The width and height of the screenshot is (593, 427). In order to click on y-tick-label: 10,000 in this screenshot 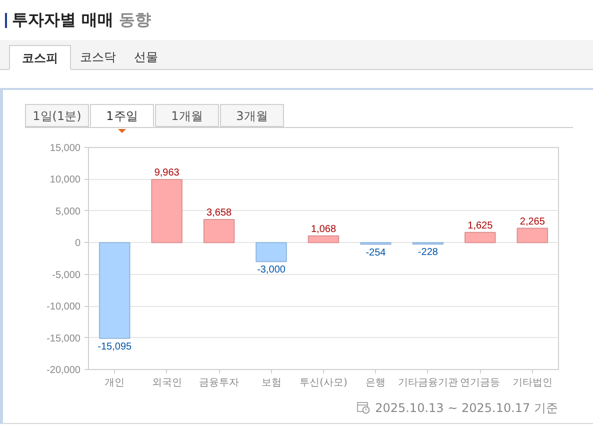, I will do `click(65, 180)`.